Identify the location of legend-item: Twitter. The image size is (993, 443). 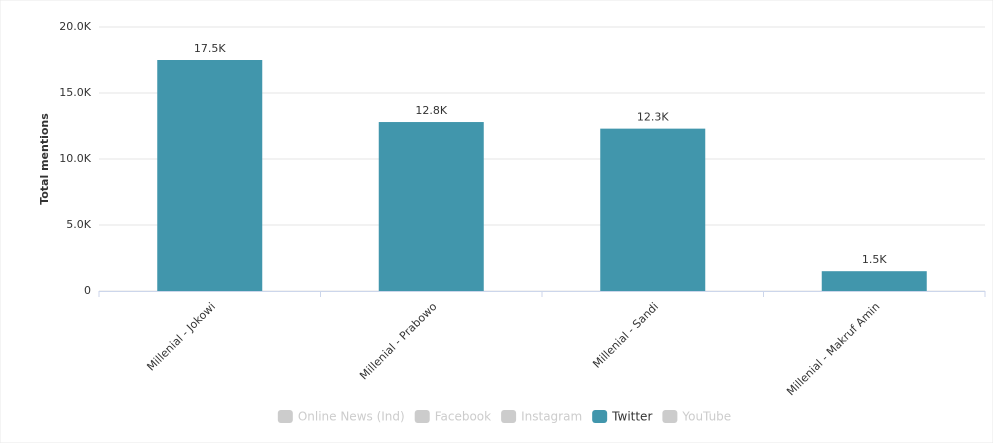
(631, 417).